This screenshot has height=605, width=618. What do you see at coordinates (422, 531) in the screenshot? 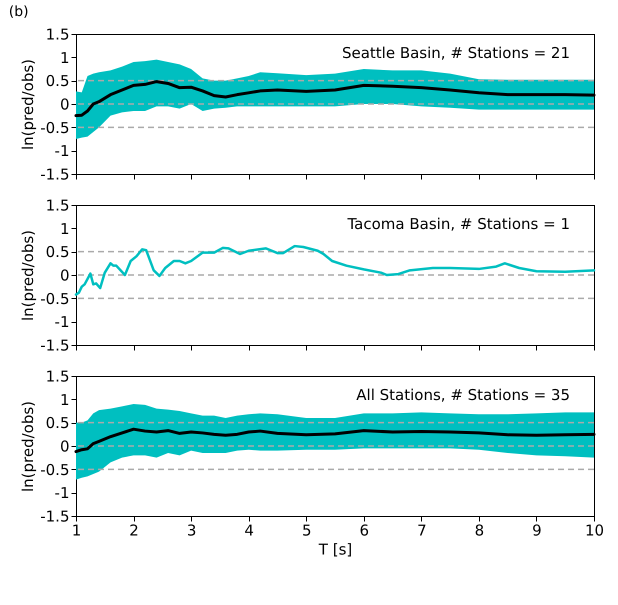
I see `x-tick-label: 7` at bounding box center [422, 531].